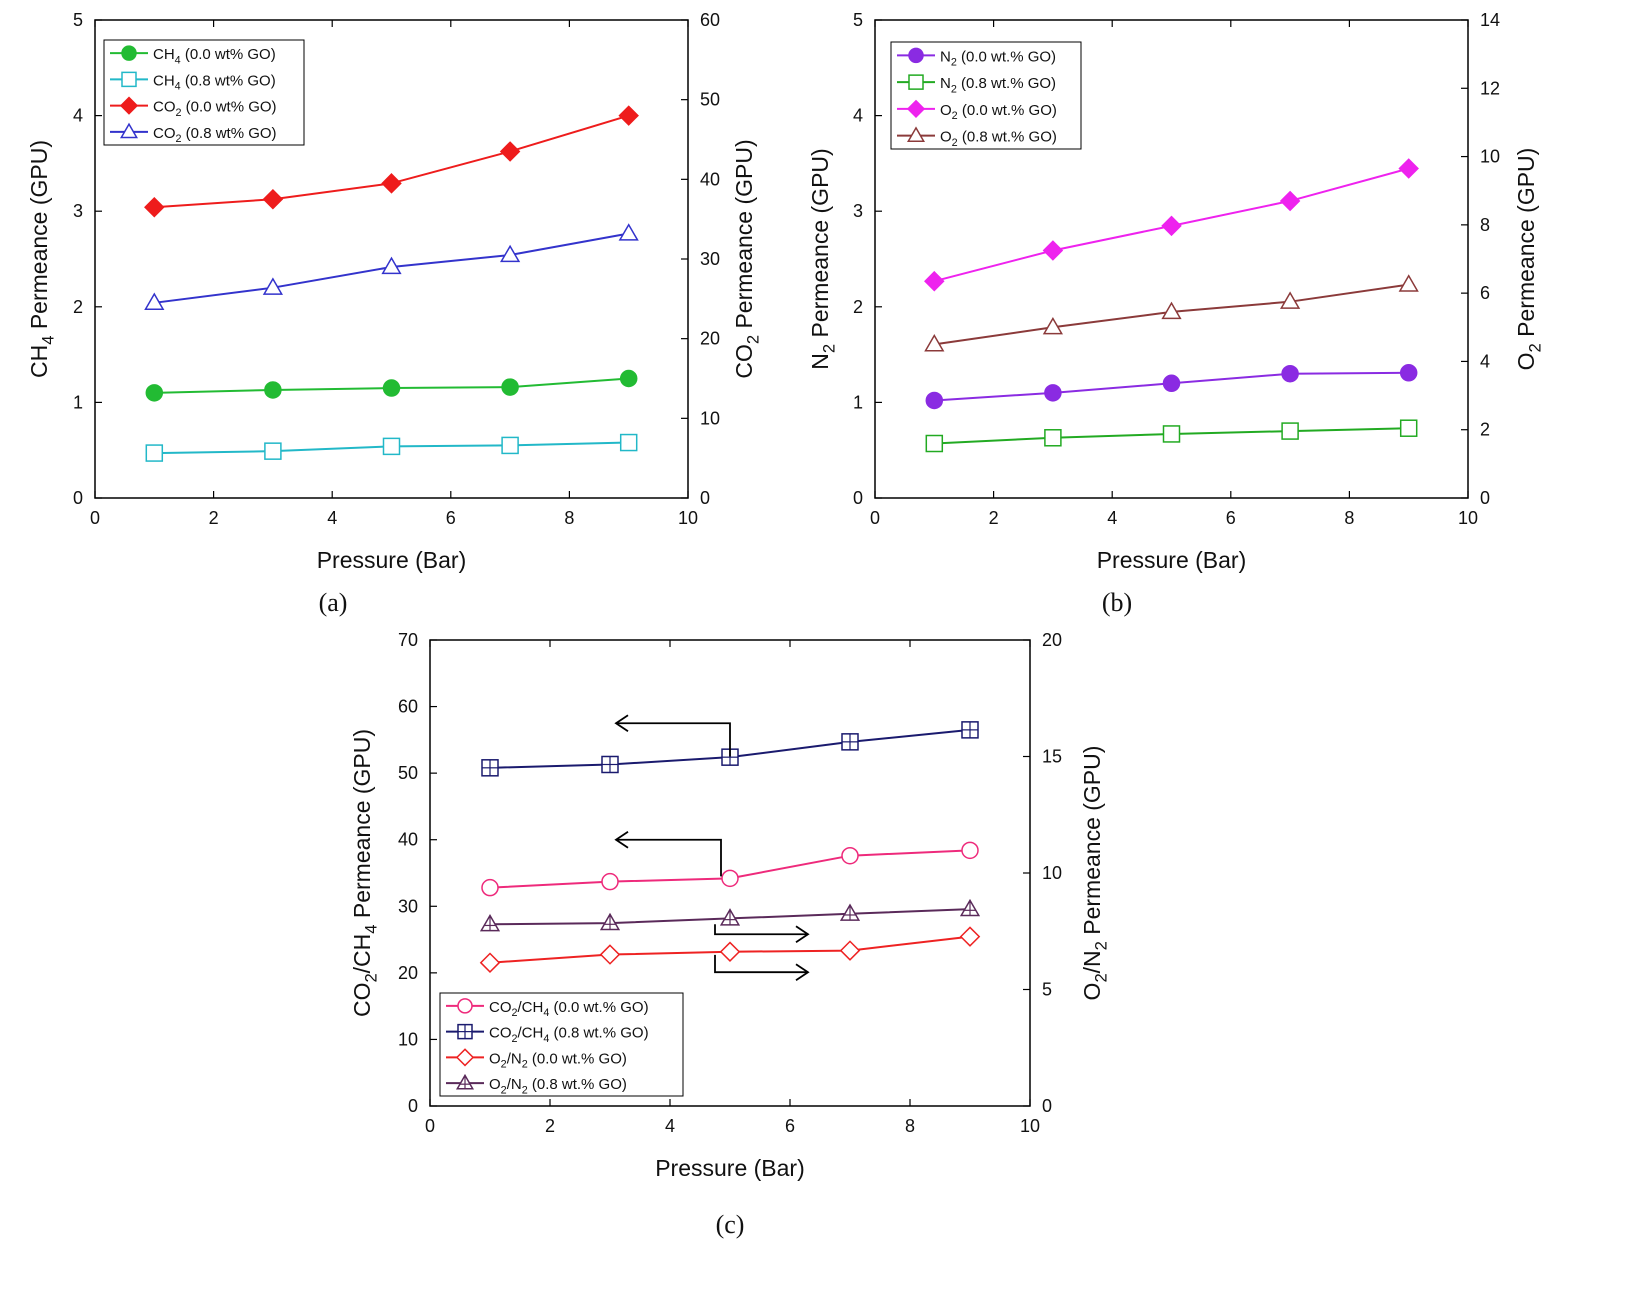 This screenshot has width=1644, height=1310. Describe the element at coordinates (1117, 602) in the screenshot. I see `panel-caption-b: (b)` at that location.